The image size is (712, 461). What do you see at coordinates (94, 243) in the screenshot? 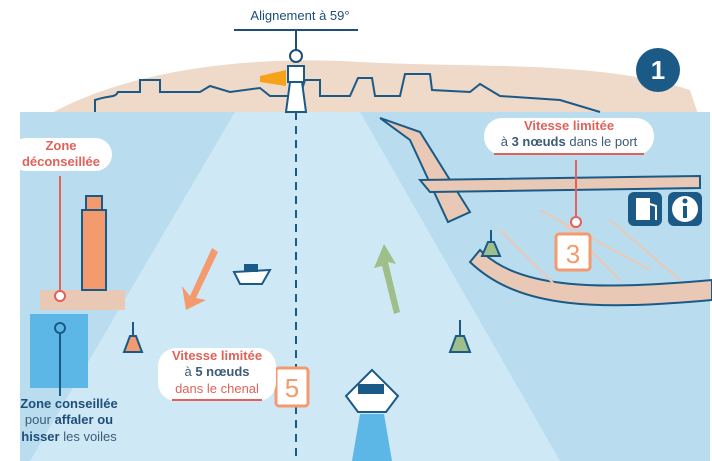
I see `tower-icon` at bounding box center [94, 243].